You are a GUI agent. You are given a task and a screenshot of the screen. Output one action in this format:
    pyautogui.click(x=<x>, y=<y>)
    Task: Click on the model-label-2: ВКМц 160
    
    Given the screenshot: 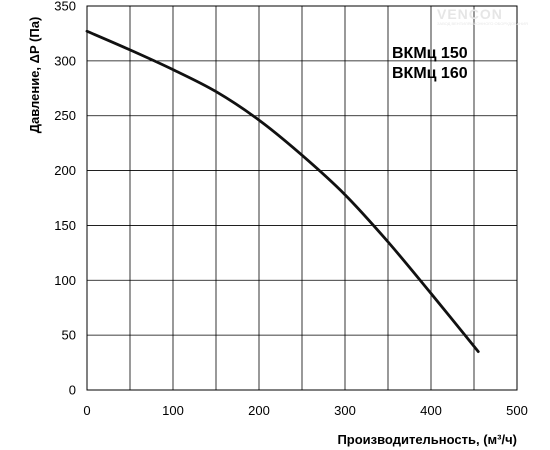 What is the action you would take?
    pyautogui.click(x=430, y=73)
    